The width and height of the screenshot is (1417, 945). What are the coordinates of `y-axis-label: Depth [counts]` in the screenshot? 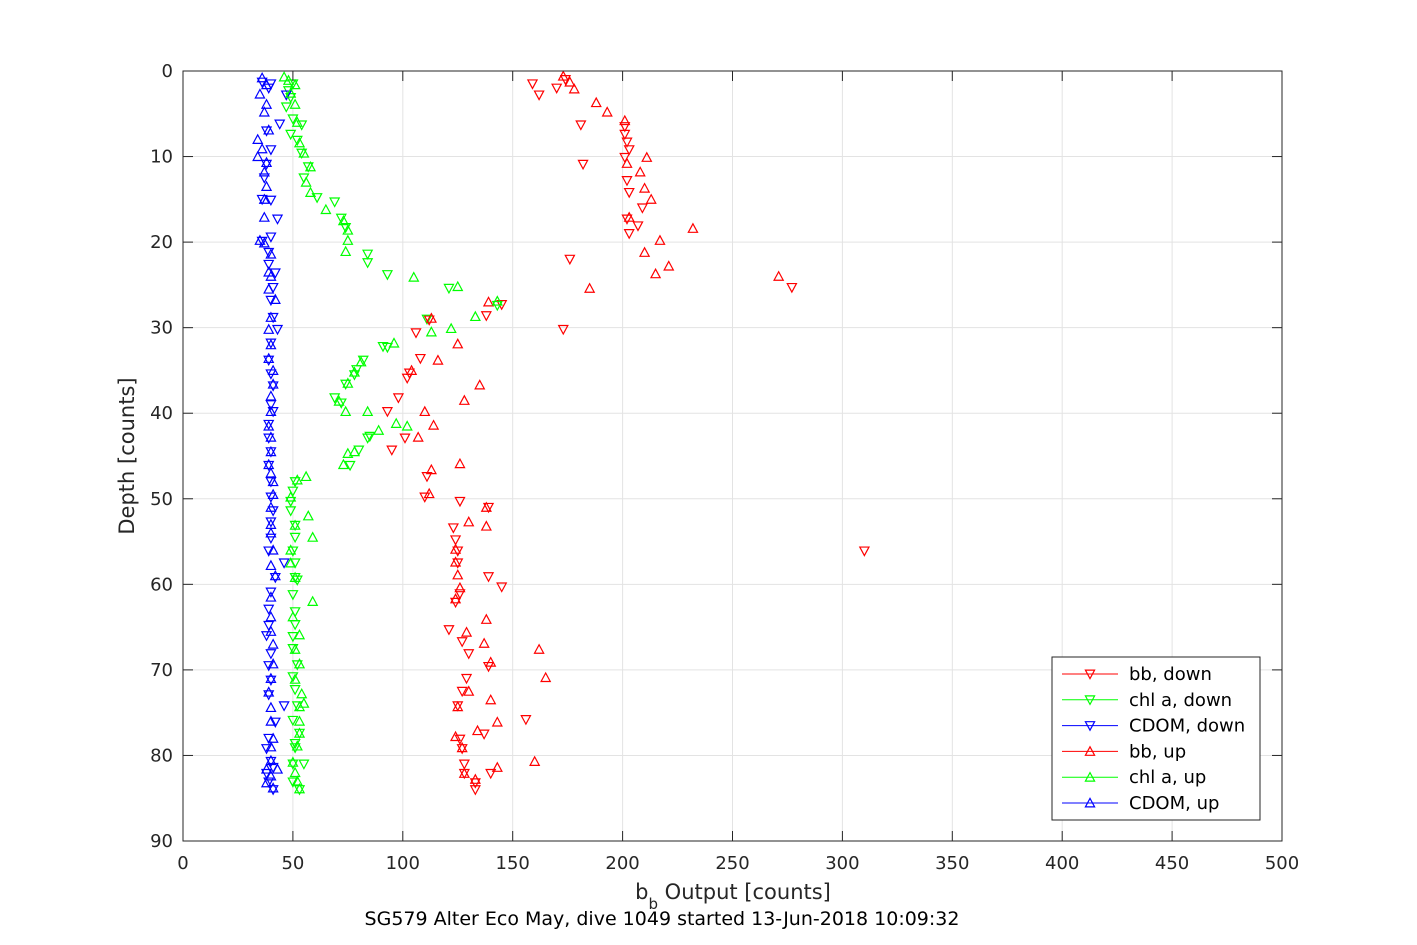 It's located at (127, 455).